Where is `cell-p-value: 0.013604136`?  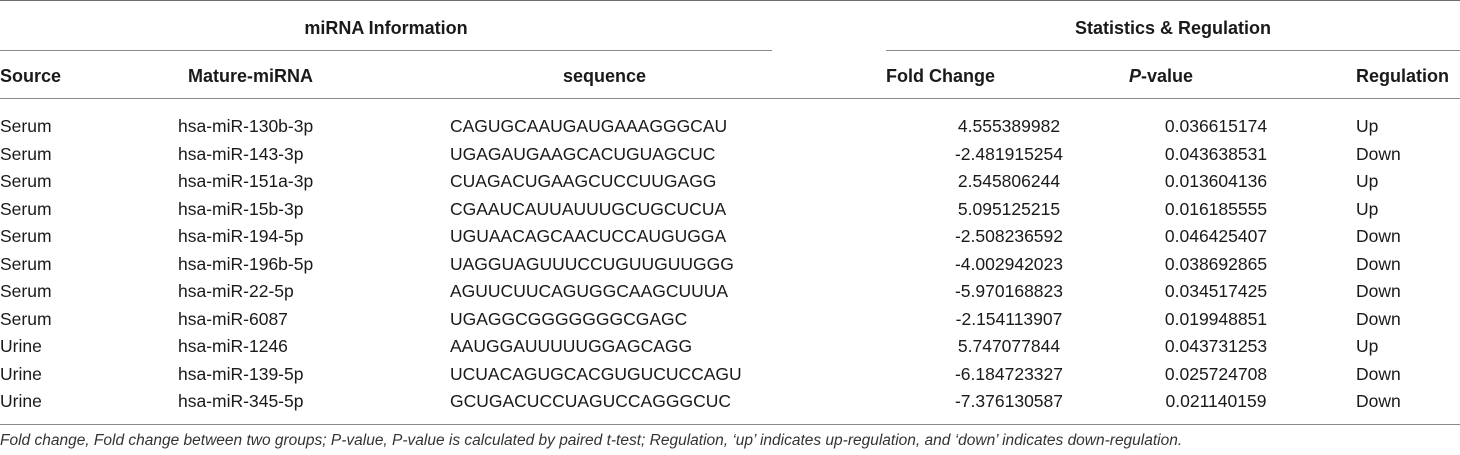
cell-p-value: 0.013604136 is located at coordinates (1216, 181).